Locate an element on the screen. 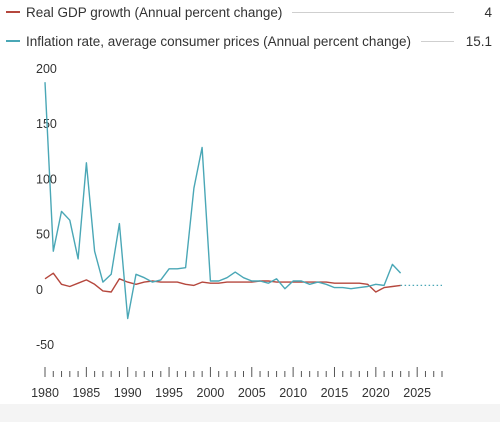  x-tick-label: 2025 is located at coordinates (417, 393).